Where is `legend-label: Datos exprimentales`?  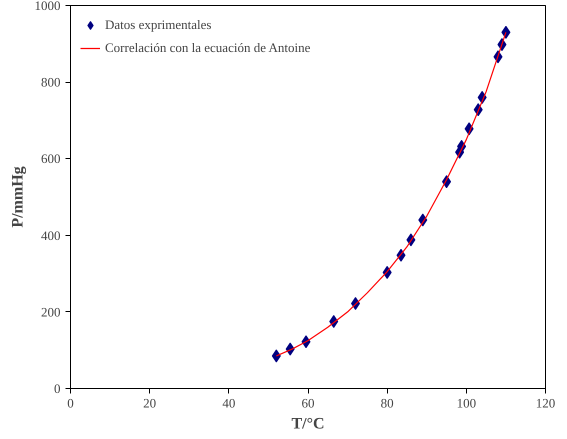 legend-label: Datos exprimentales is located at coordinates (158, 25).